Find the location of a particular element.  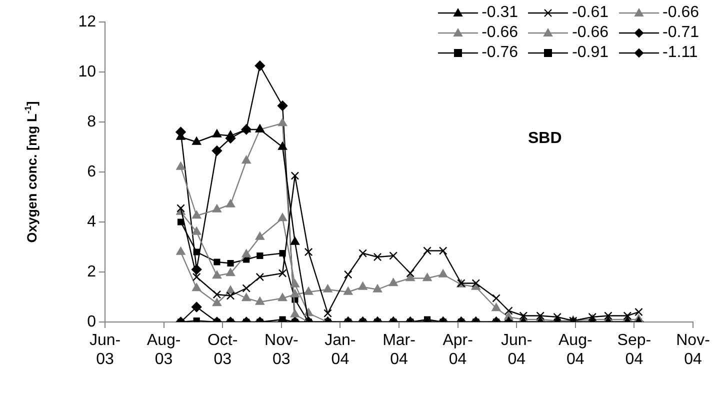

y-tick-label: 10 is located at coordinates (87, 71).